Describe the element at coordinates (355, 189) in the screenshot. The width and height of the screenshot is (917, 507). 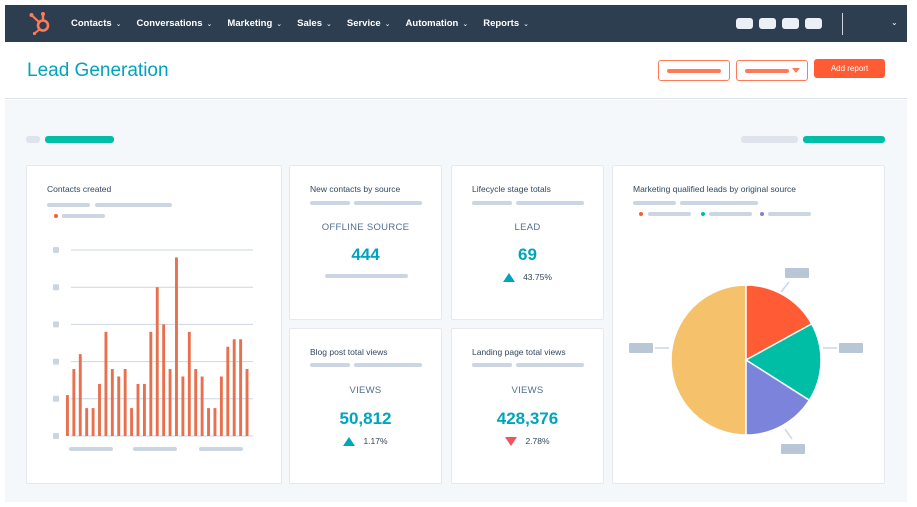
I see `card-title: New contacts by source` at that location.